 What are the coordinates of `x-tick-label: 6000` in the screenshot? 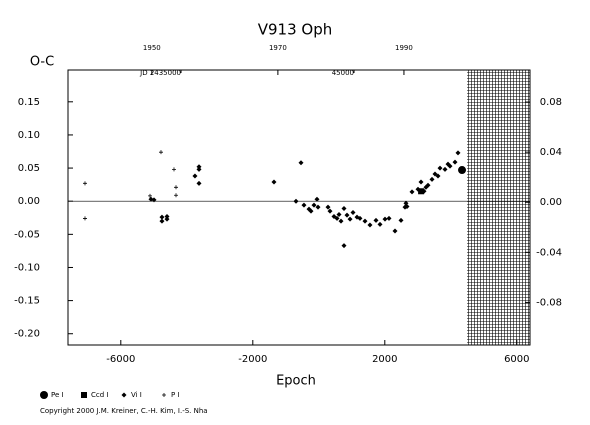 It's located at (516, 359).